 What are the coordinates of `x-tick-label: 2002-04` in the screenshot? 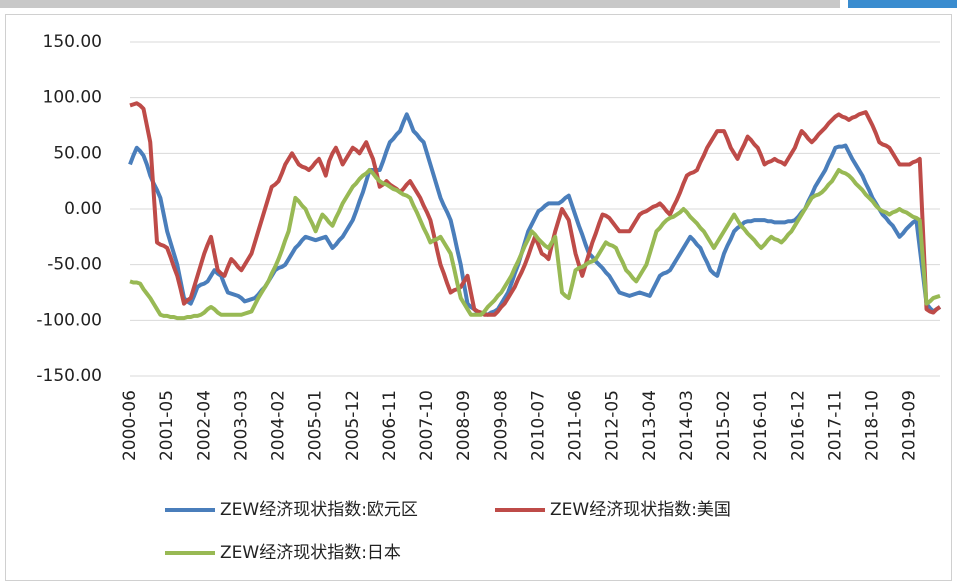 It's located at (204, 425).